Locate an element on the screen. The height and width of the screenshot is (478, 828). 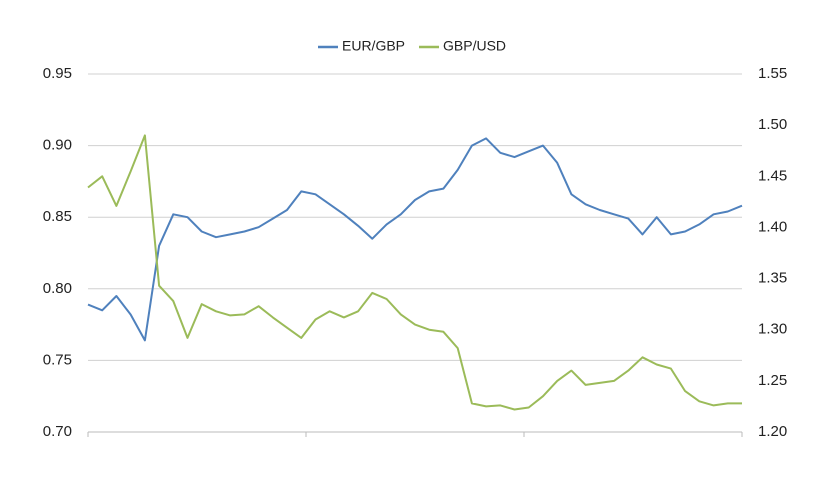
y-tick-label: 0.75 is located at coordinates (57, 359).